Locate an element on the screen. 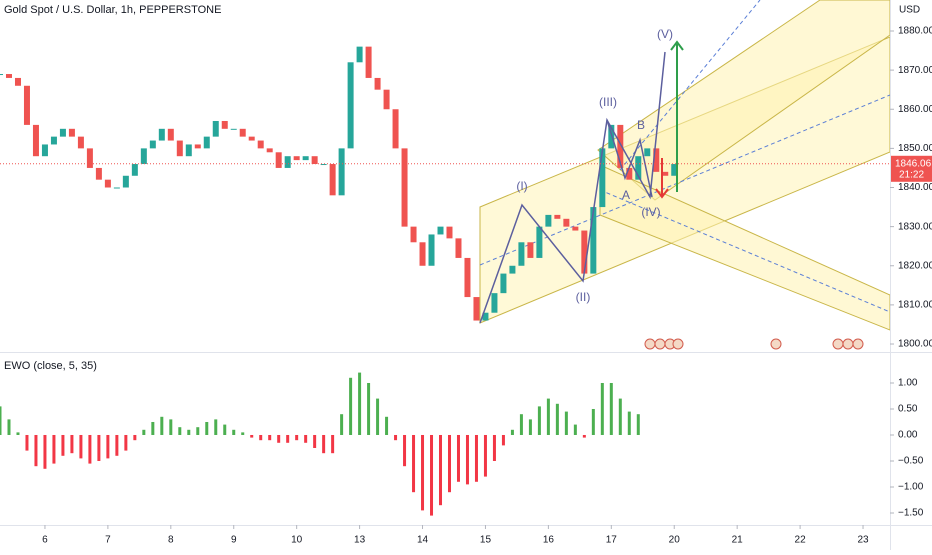 Image resolution: width=932 pixels, height=555 pixels. x-tick-label: 22 is located at coordinates (801, 540).